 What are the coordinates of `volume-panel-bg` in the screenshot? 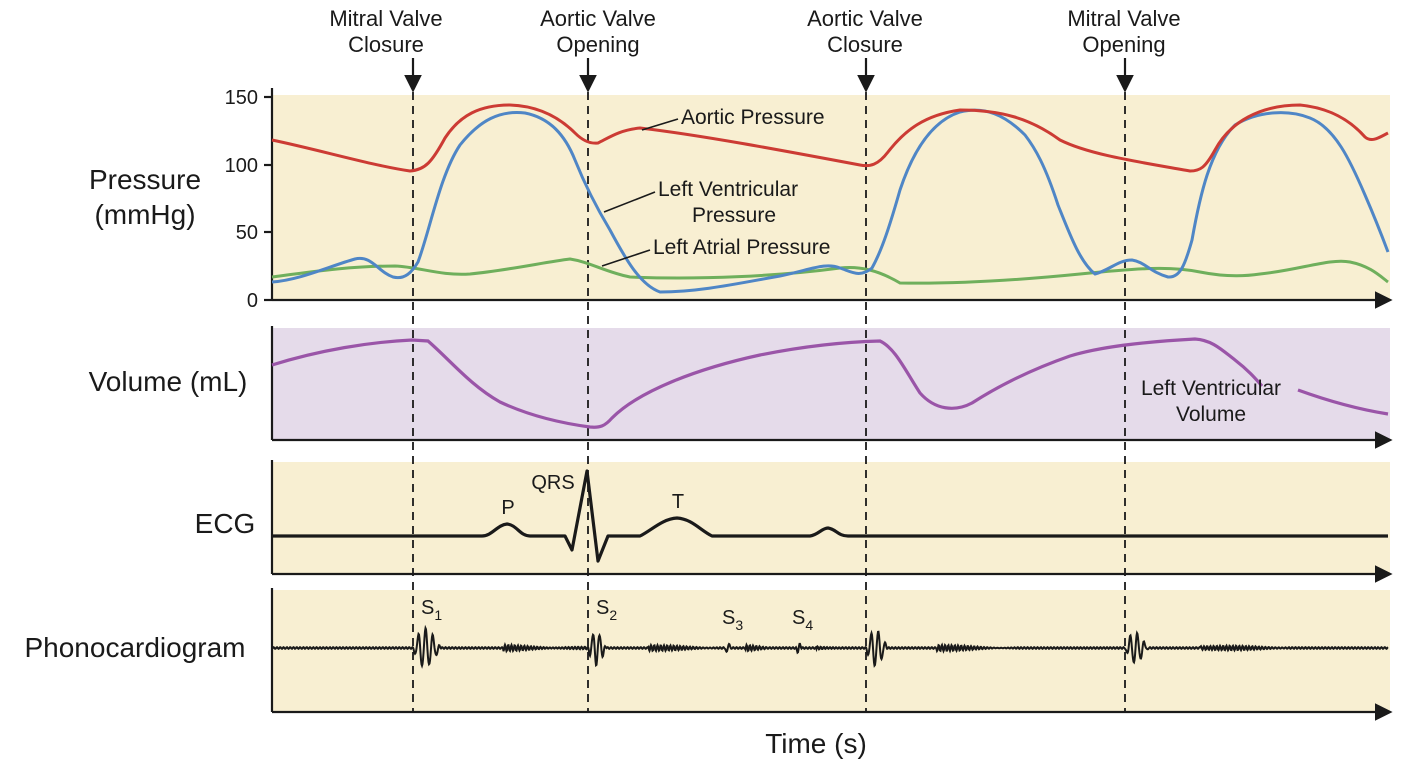 It's located at (831, 384).